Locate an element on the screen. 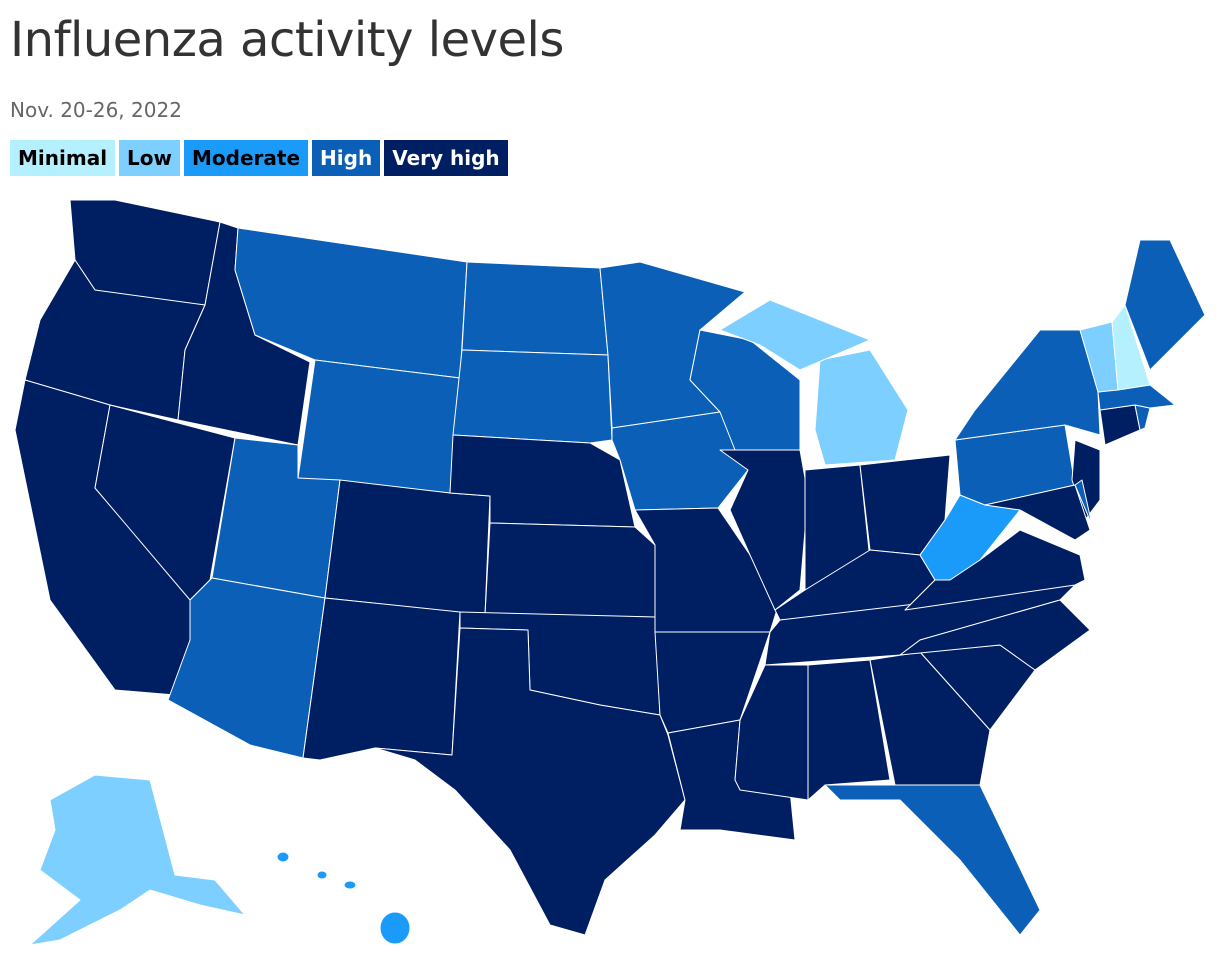 This screenshot has height=960, width=1220. legend-item: Low is located at coordinates (150, 158).